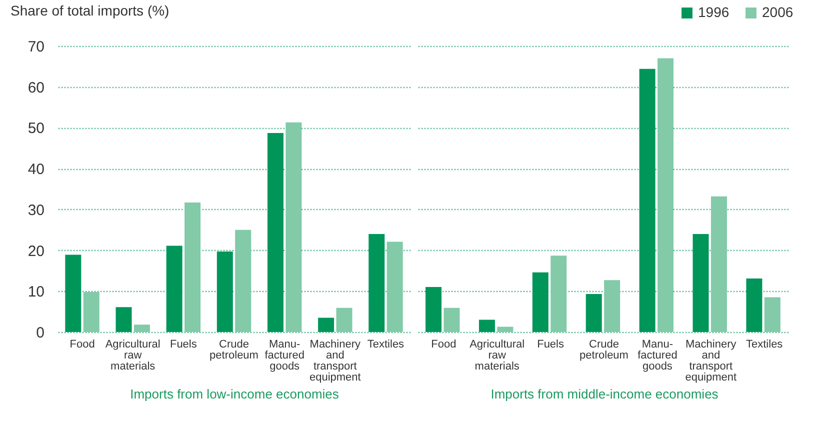 Image resolution: width=814 pixels, height=424 pixels. What do you see at coordinates (36, 169) in the screenshot?
I see `y-tick-label: 40` at bounding box center [36, 169].